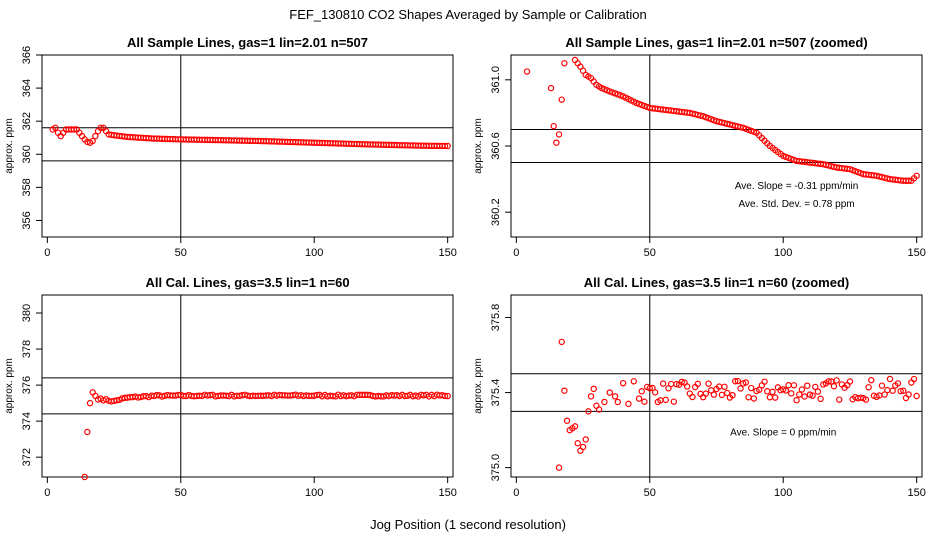 This screenshot has width=936, height=540. What do you see at coordinates (797, 204) in the screenshot?
I see `annotation: Ave. Std. Dev. = 0.78 ppm` at bounding box center [797, 204].